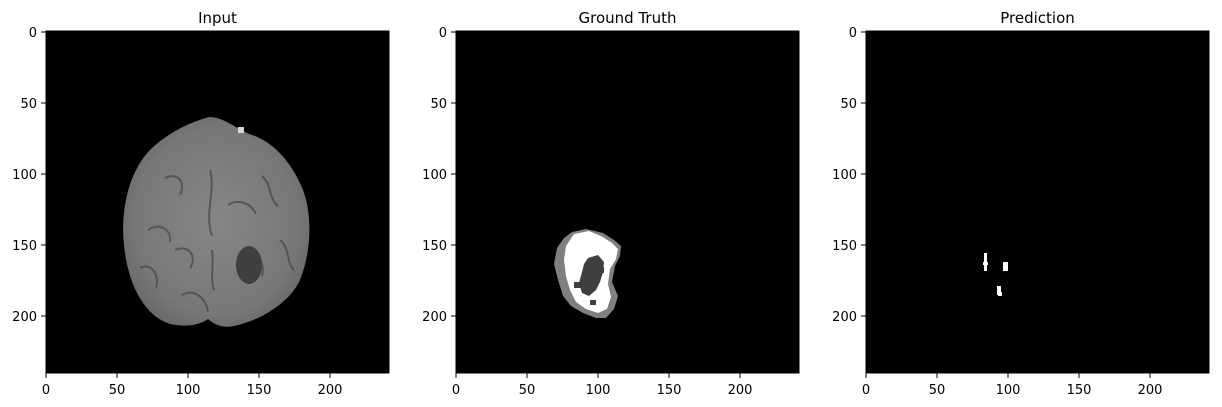 The height and width of the screenshot is (407, 1222). I want to click on panel-title: Input, so click(217, 18).